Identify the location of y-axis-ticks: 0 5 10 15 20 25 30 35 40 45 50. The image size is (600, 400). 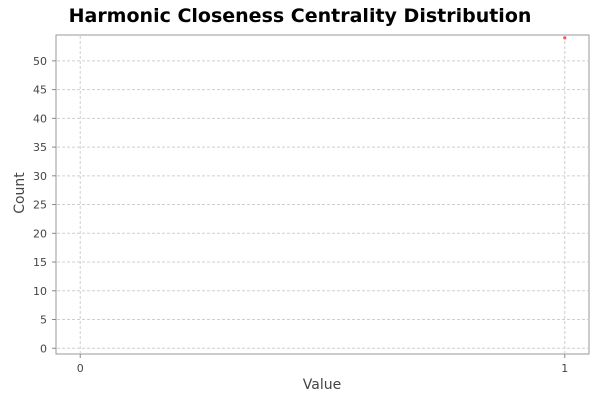
(44, 205).